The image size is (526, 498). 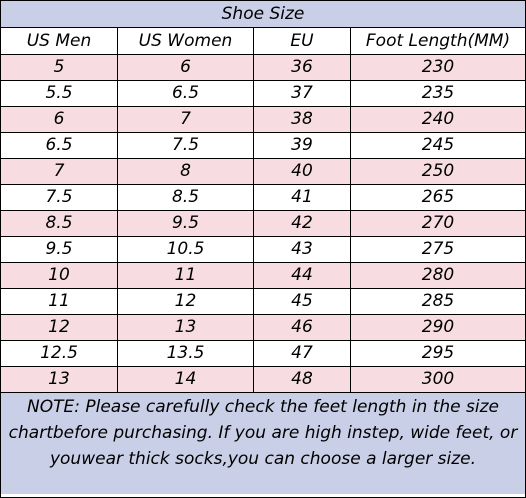 I want to click on cell-us-women: 12, so click(x=186, y=301).